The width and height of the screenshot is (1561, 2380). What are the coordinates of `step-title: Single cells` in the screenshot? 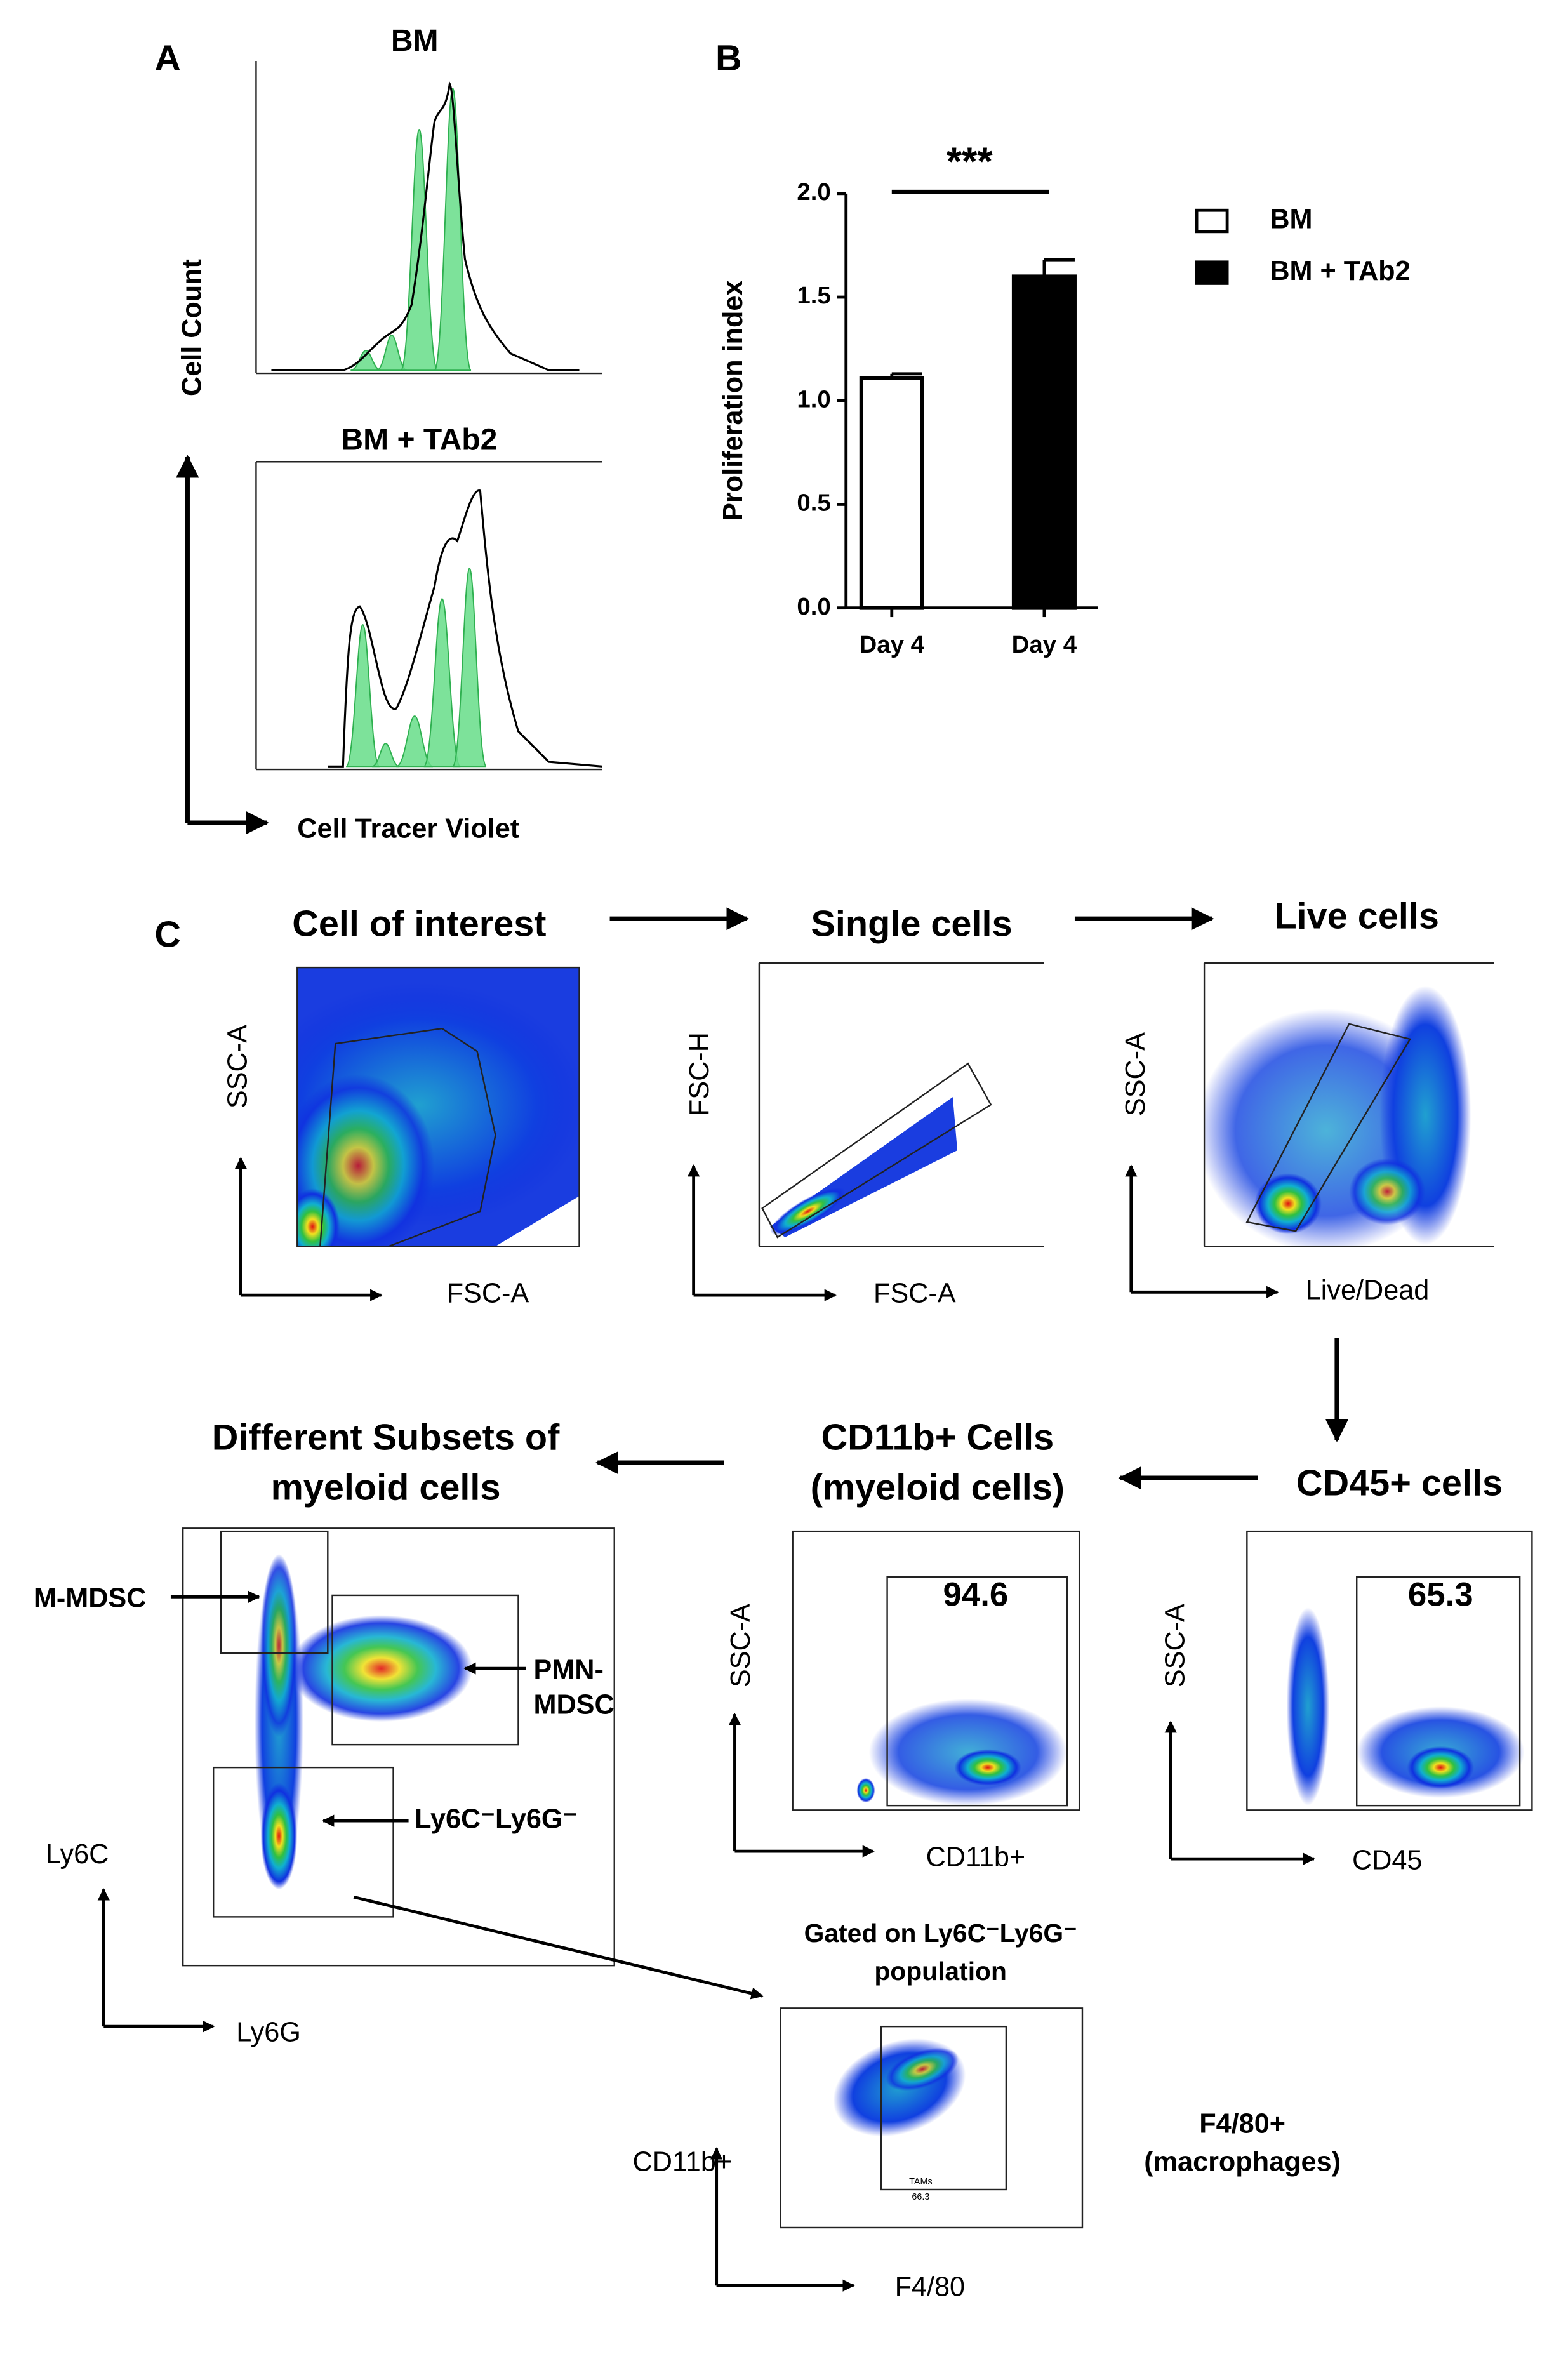 It's located at (911, 924).